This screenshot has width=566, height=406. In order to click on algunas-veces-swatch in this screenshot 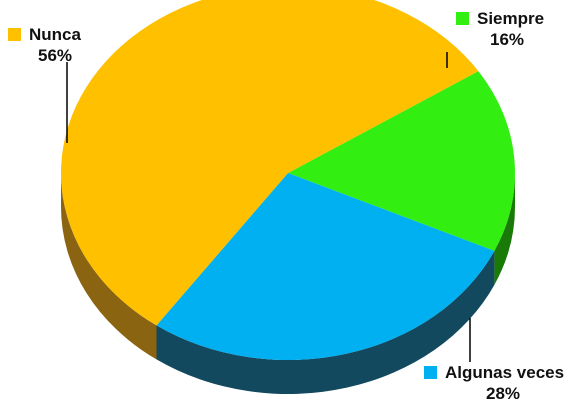, I will do `click(430, 372)`.